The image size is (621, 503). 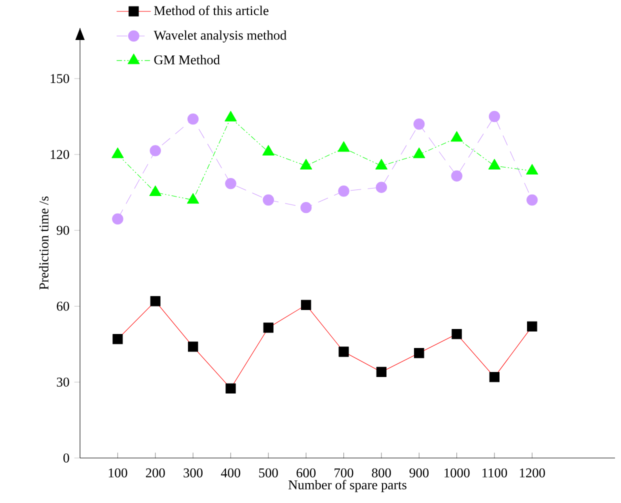 What do you see at coordinates (43, 243) in the screenshot?
I see `y-axis-title: Prediction time /s` at bounding box center [43, 243].